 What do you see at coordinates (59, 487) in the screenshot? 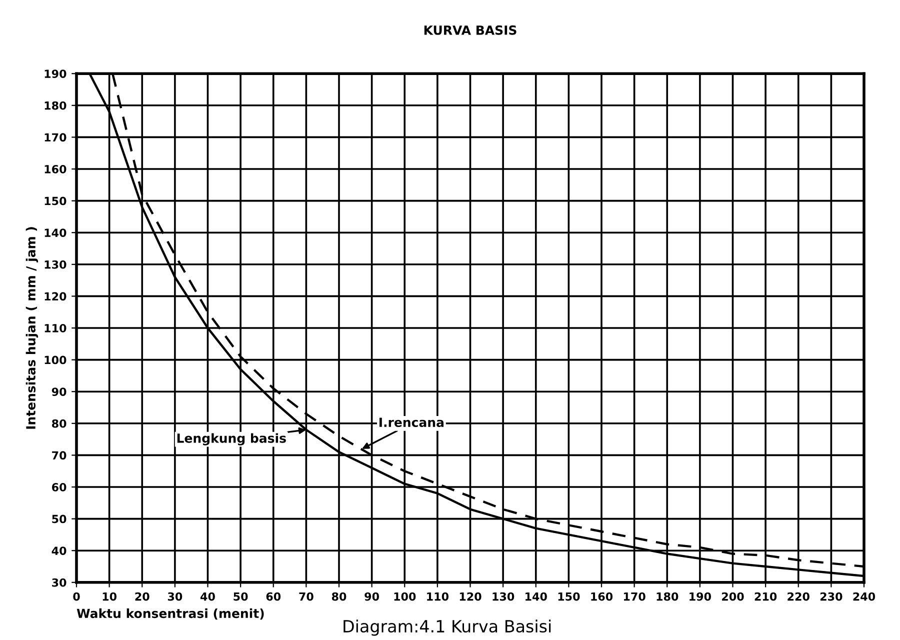
I see `y-tick-label: 60` at bounding box center [59, 487].